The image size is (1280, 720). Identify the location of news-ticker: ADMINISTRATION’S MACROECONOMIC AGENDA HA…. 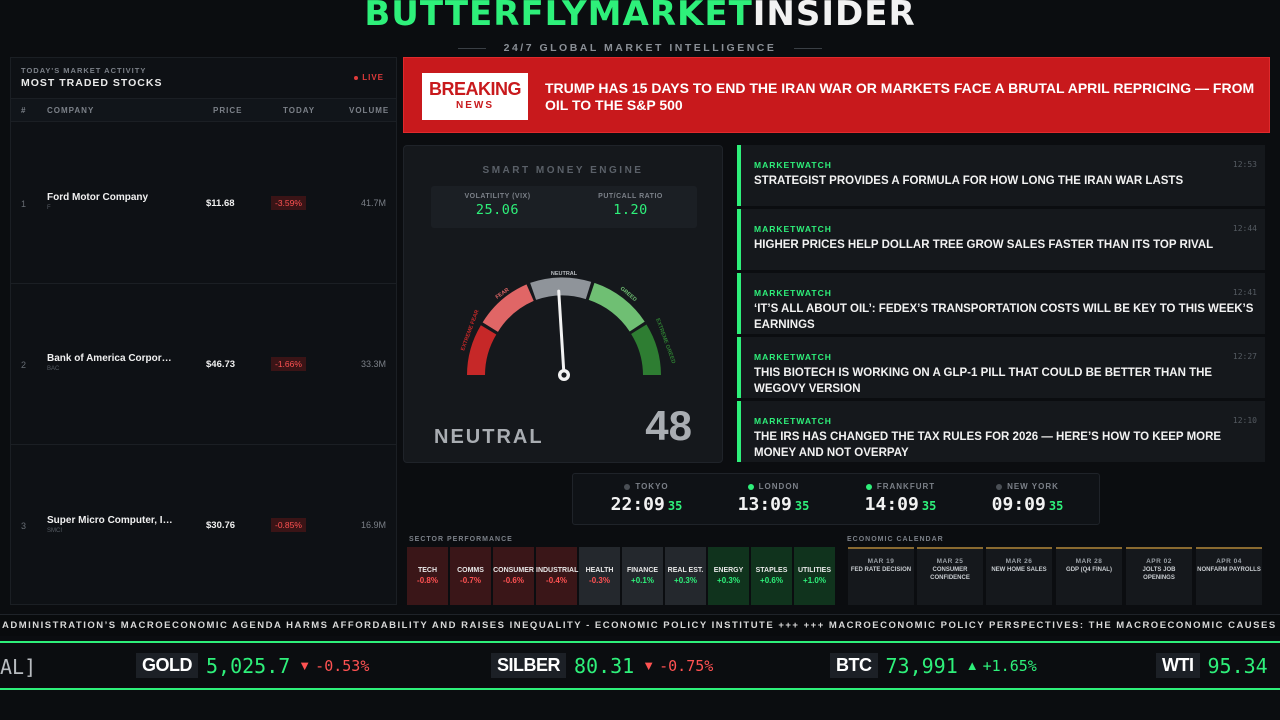
(640, 625).